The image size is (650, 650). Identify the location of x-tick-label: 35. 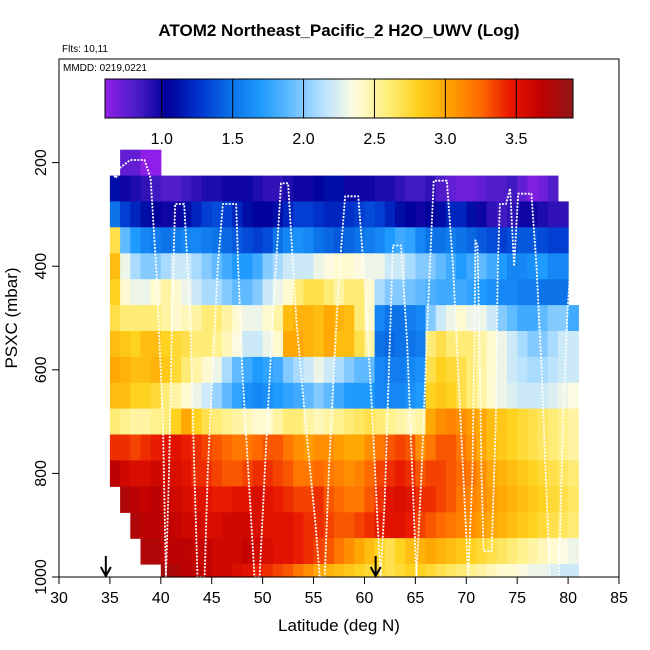
(110, 598).